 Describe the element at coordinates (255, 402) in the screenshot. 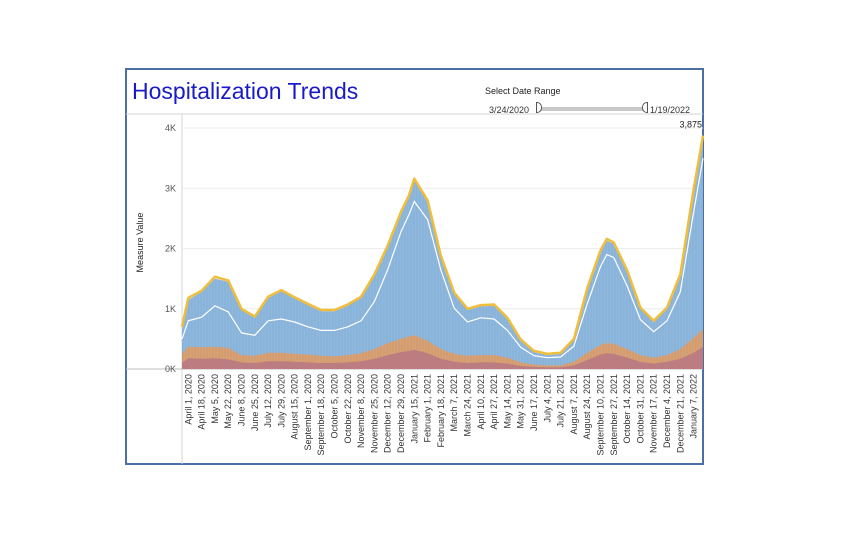

I see `x-tick-label: June 25, 2020` at that location.